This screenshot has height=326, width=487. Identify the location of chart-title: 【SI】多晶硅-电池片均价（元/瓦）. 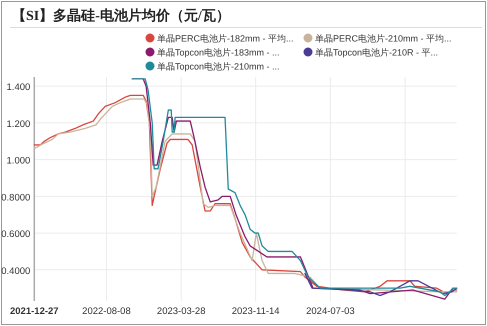
(121, 16).